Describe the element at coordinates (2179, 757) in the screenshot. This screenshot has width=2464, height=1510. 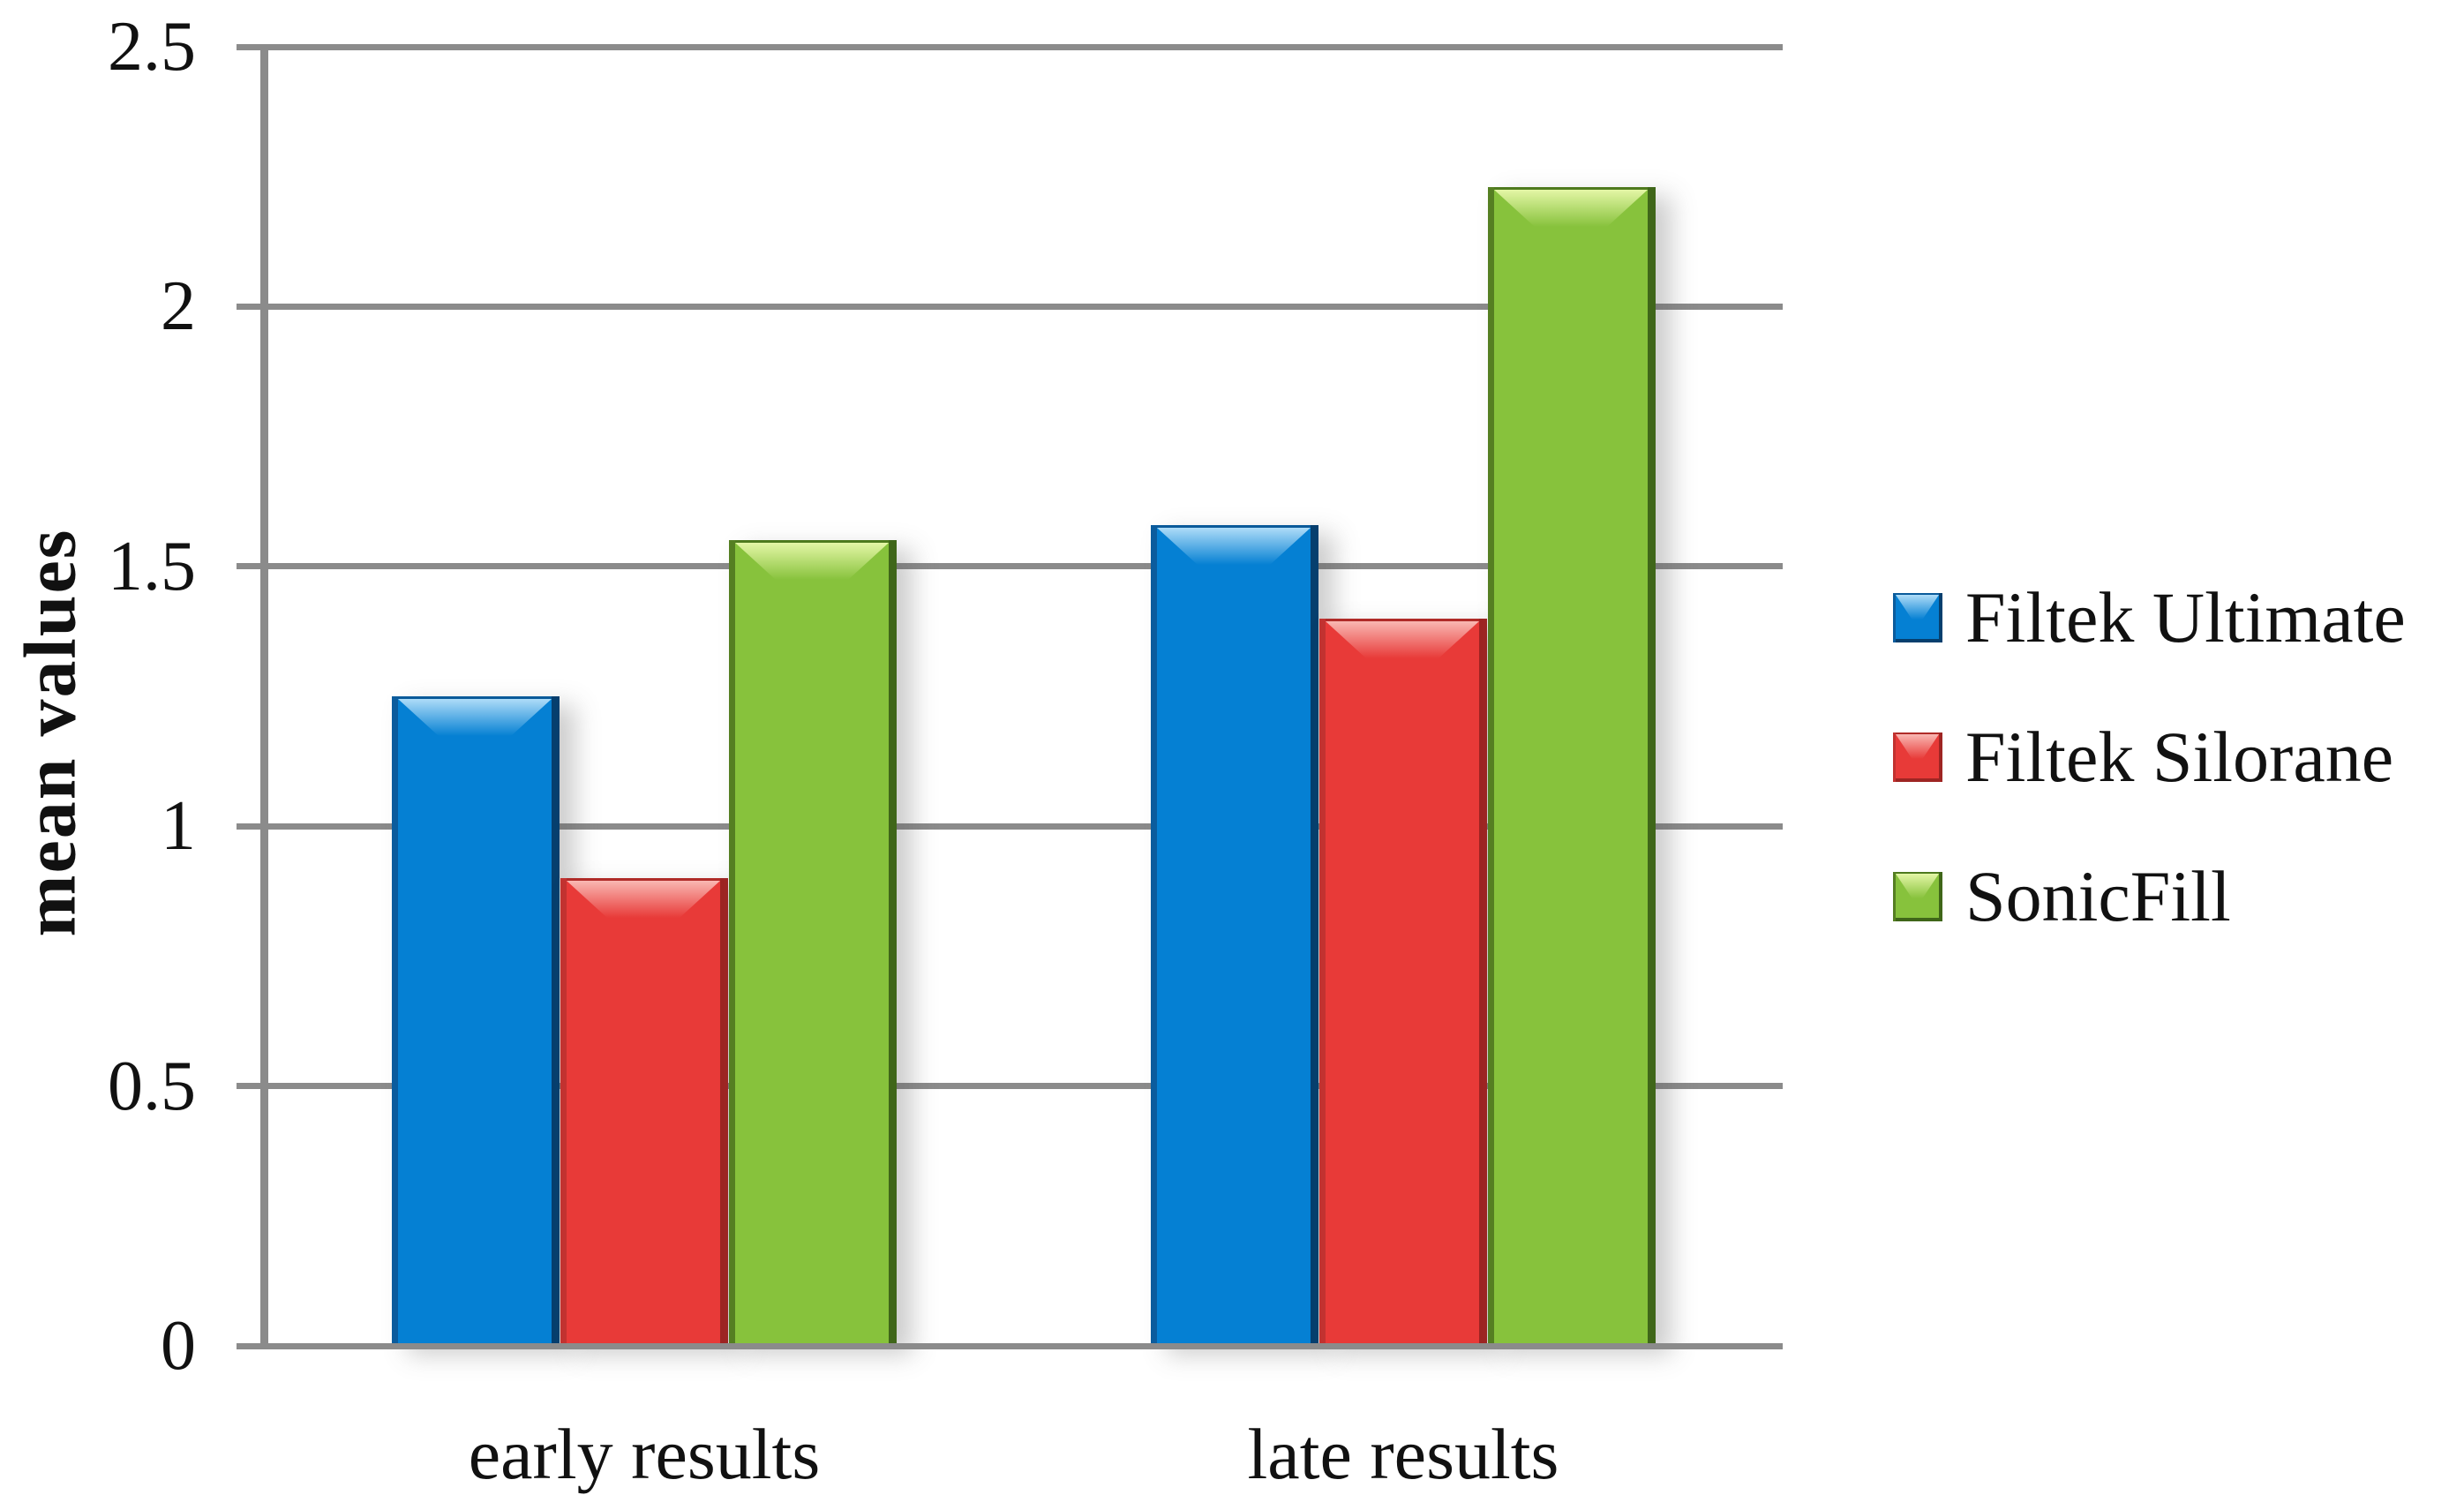
I see `legend-label-filtek-silorane: Filtek Silorane` at that location.